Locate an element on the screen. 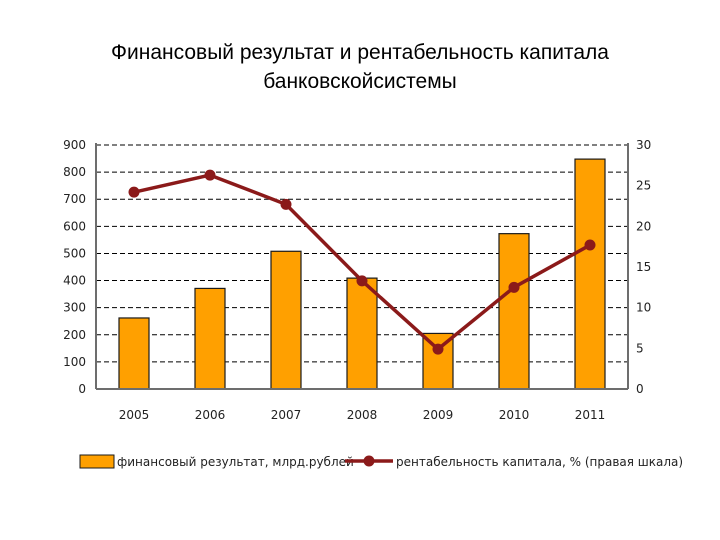 The image size is (720, 540). legend-bar-swatch is located at coordinates (97, 461).